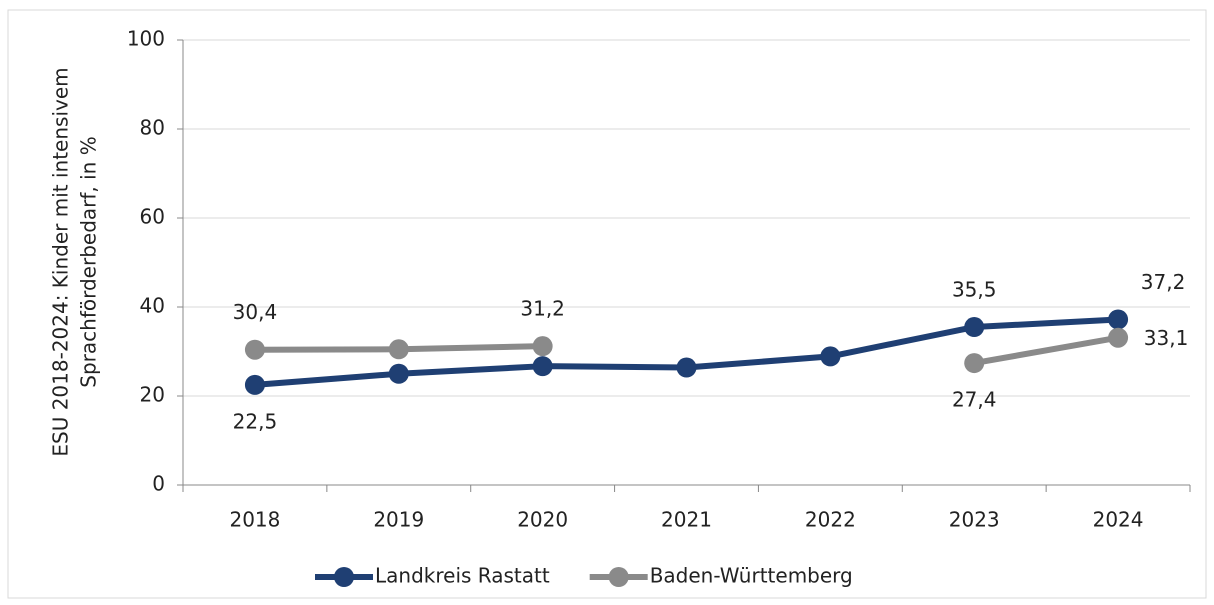 This screenshot has width=1214, height=605. I want to click on y-tick-label: 100, so click(146, 39).